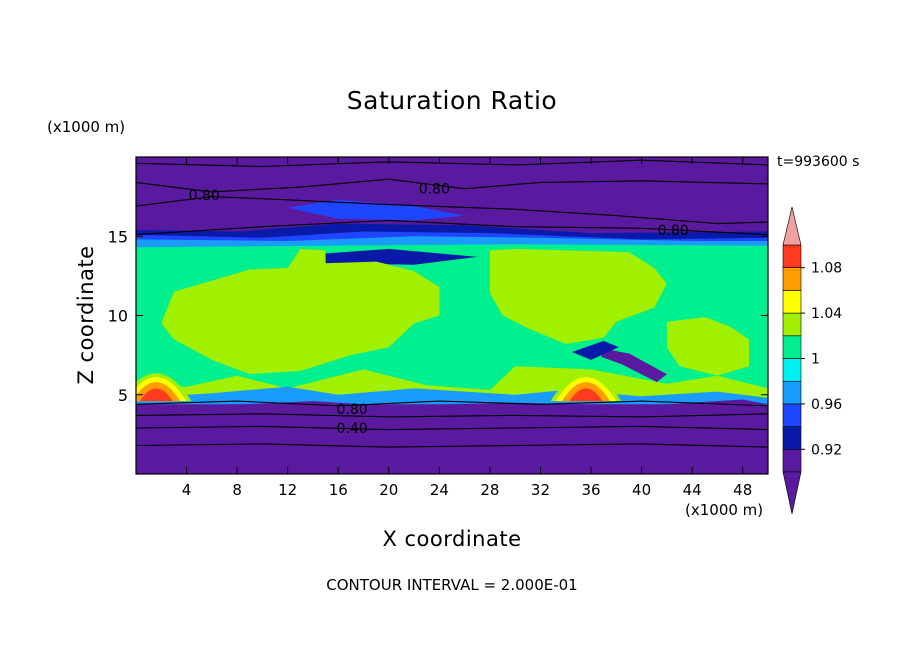 The height and width of the screenshot is (654, 904). I want to click on contour-label-3: 0.80, so click(673, 231).